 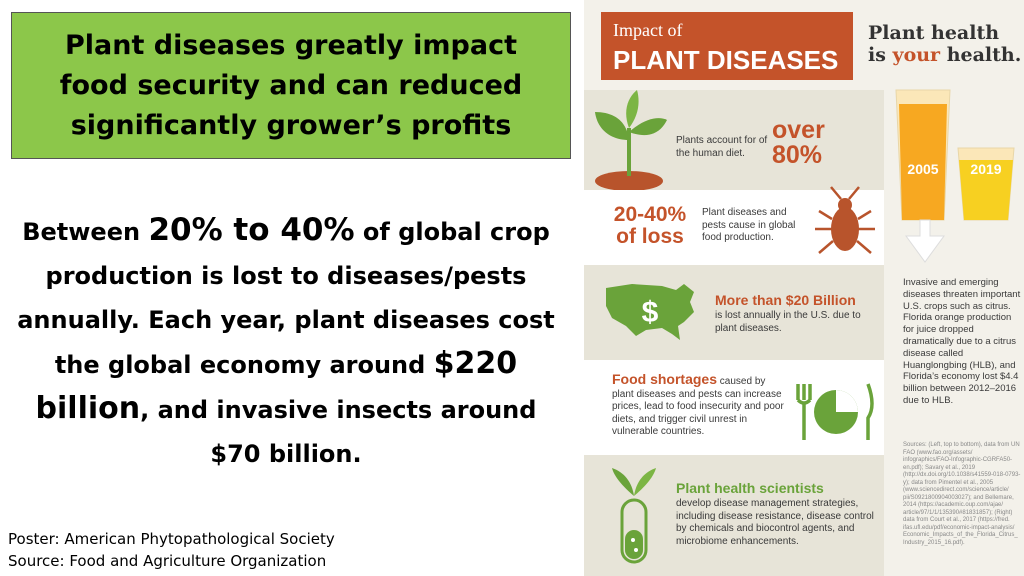 What do you see at coordinates (650, 236) in the screenshot?
I see `loss-stat-line2: of loss` at bounding box center [650, 236].